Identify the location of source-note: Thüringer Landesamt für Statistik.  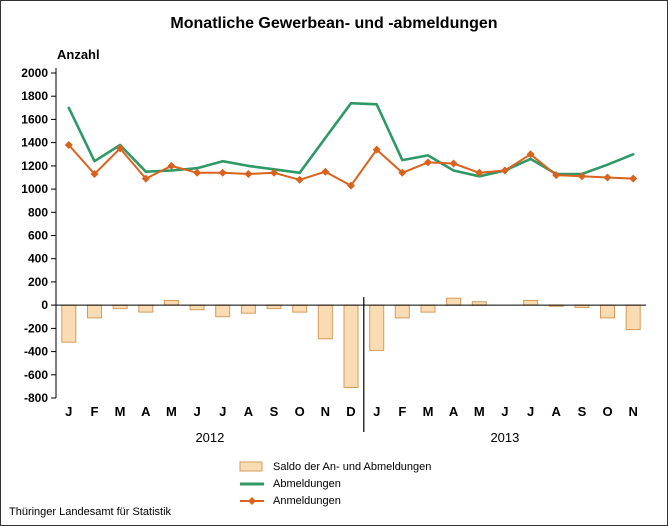
(90, 512).